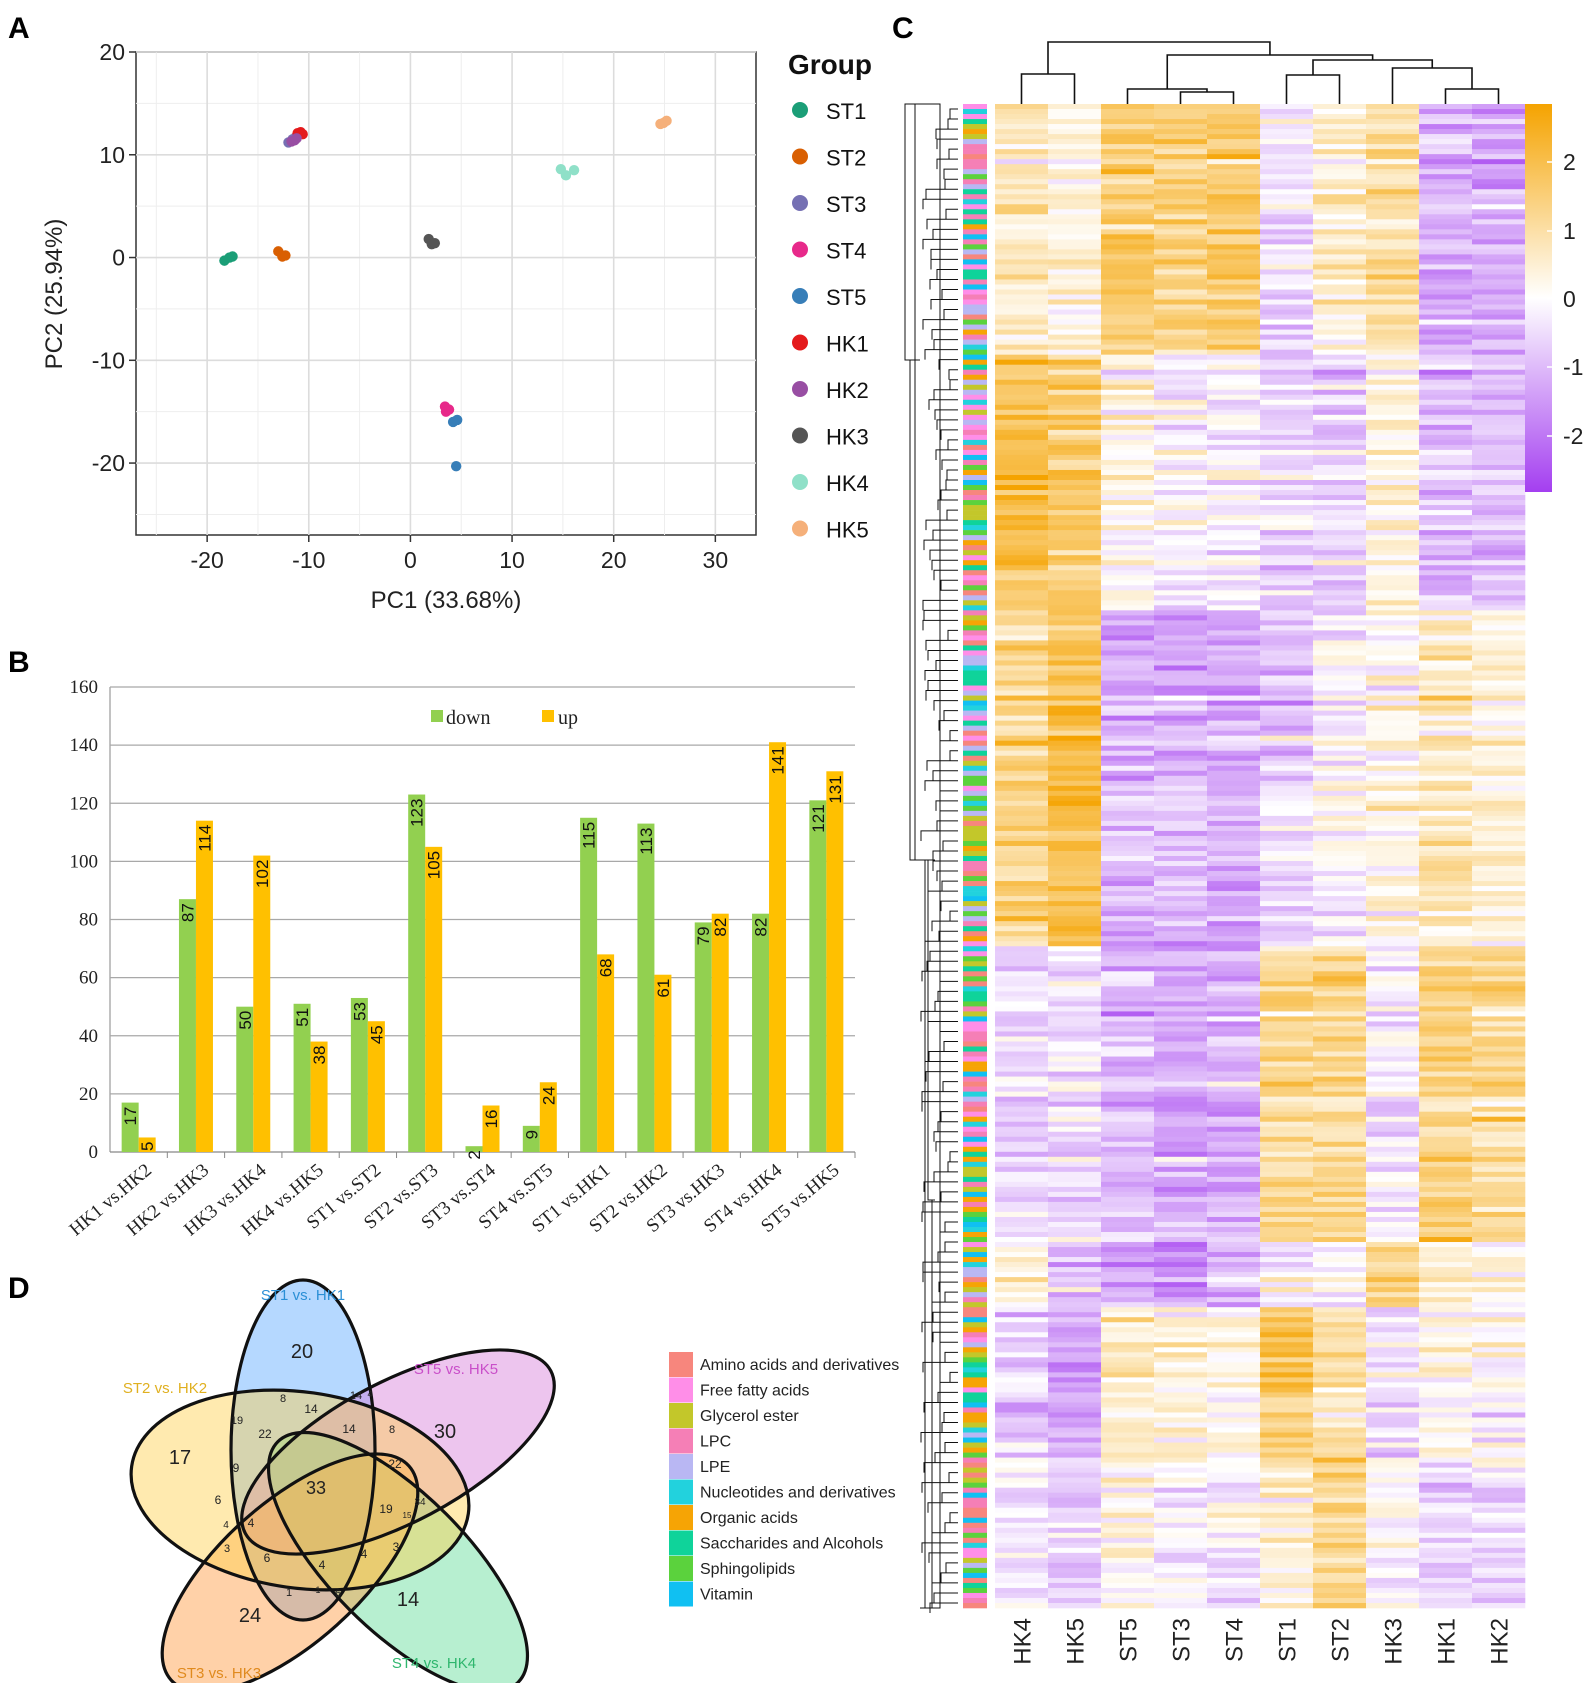  I want to click on bar-y-tick: 80, so click(88, 920).